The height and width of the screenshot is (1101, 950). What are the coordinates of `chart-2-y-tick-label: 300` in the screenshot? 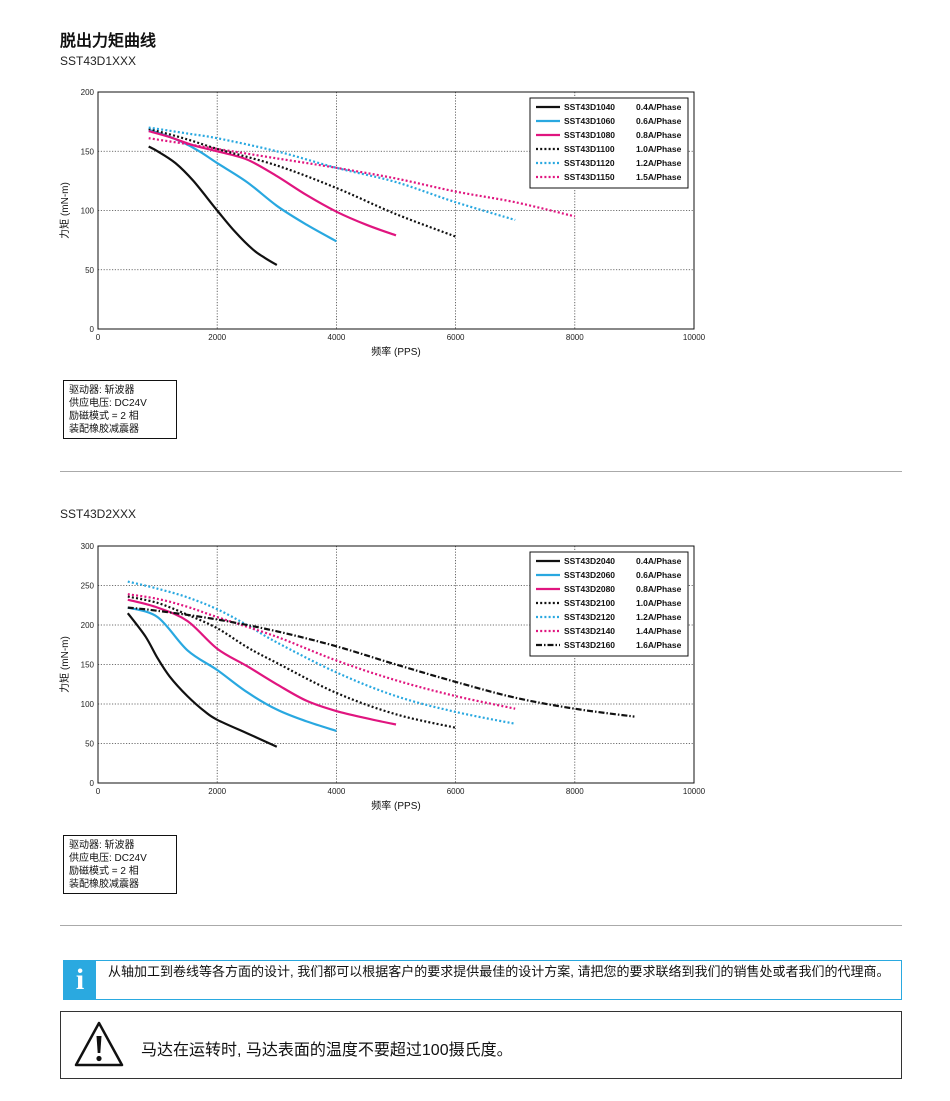 It's located at (88, 546).